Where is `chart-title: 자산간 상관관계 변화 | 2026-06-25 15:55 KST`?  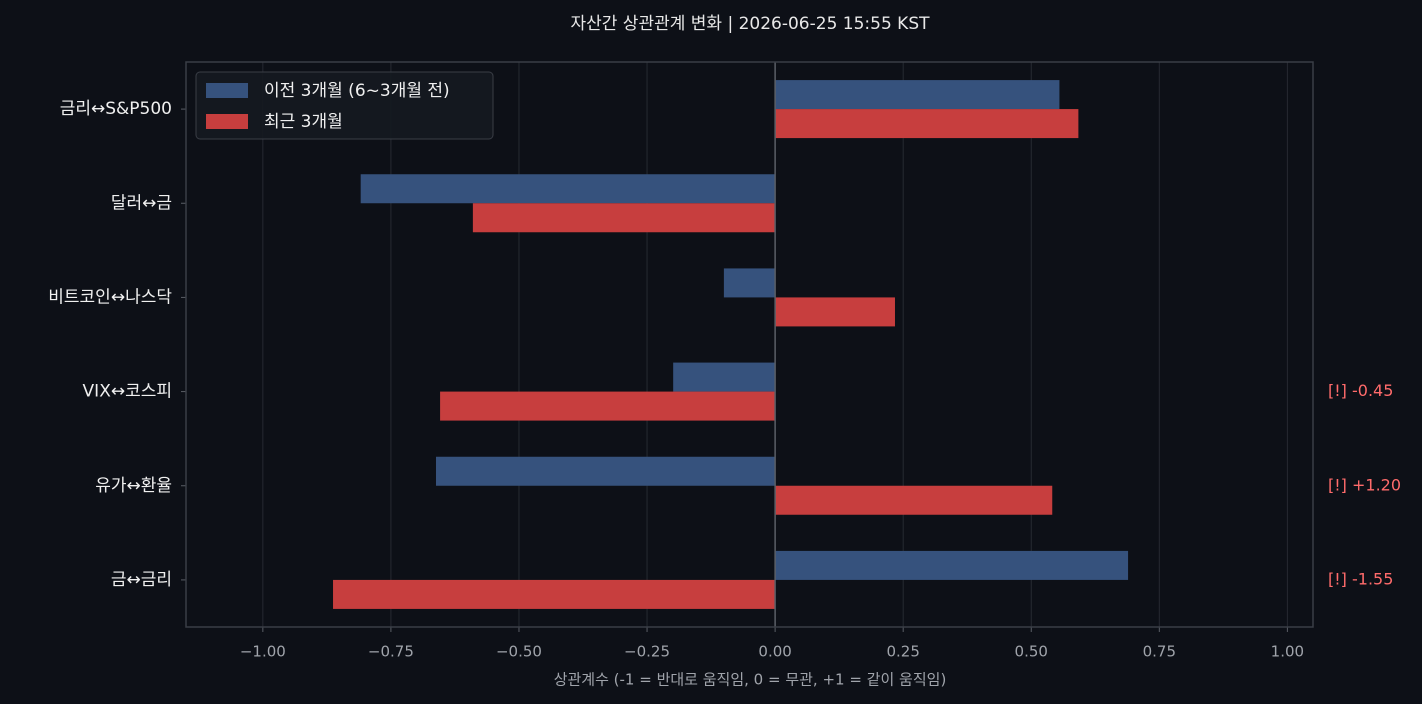 chart-title: 자산간 상관관계 변화 | 2026-06-25 15:55 KST is located at coordinates (750, 24).